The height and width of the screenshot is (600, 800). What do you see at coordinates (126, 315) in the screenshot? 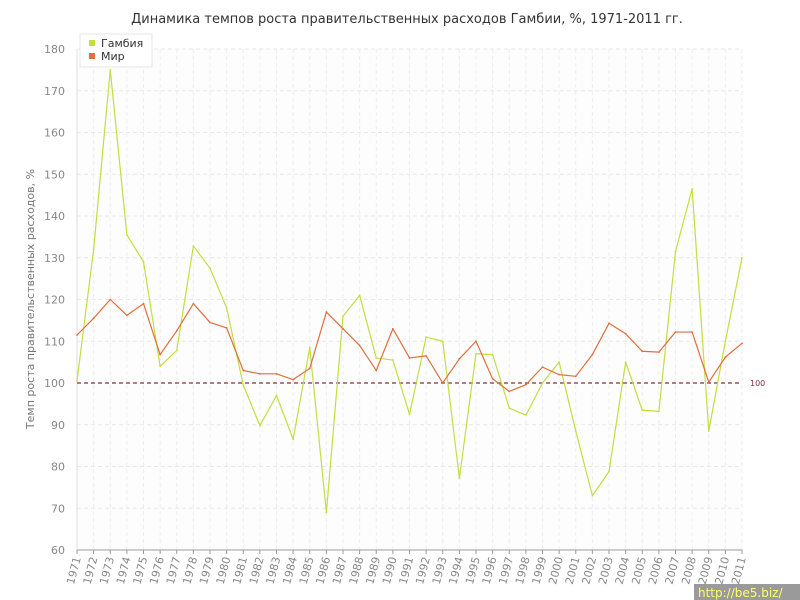
I see `series-world-point-1974` at bounding box center [126, 315].